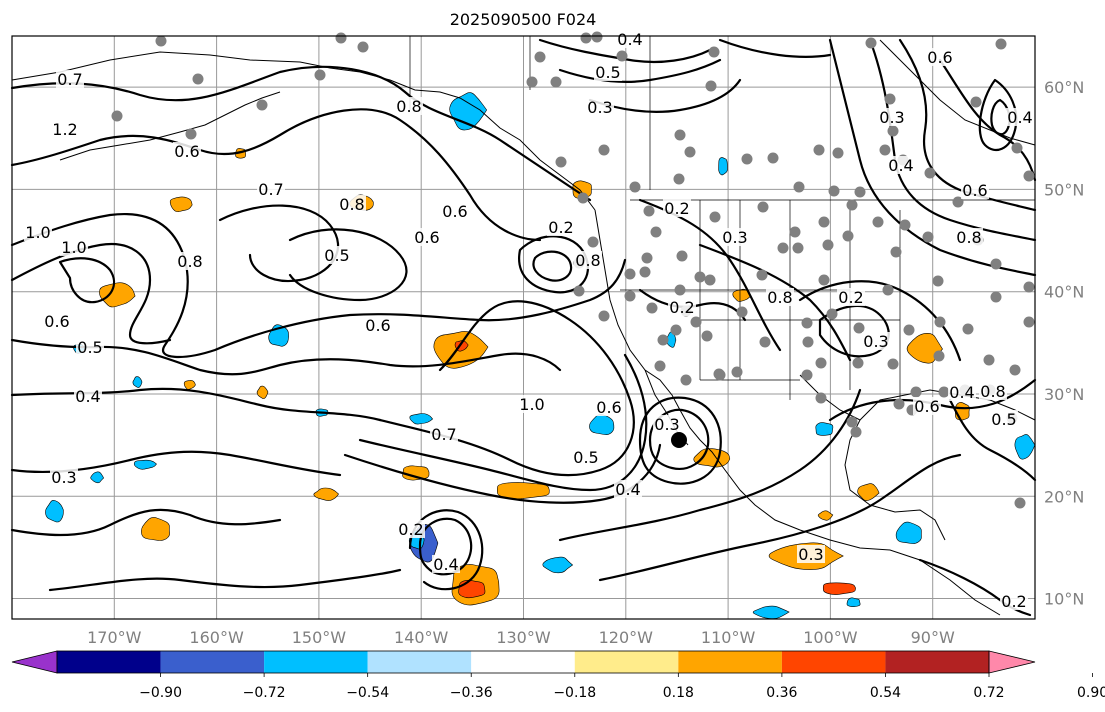 Image resolution: width=1105 pixels, height=712 pixels. I want to click on svg-text: 0.2, so click(410, 529).